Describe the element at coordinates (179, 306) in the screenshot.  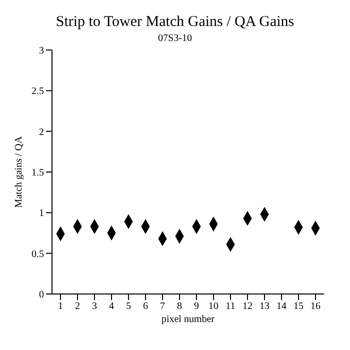
I see `x-tick-label: 8` at that location.